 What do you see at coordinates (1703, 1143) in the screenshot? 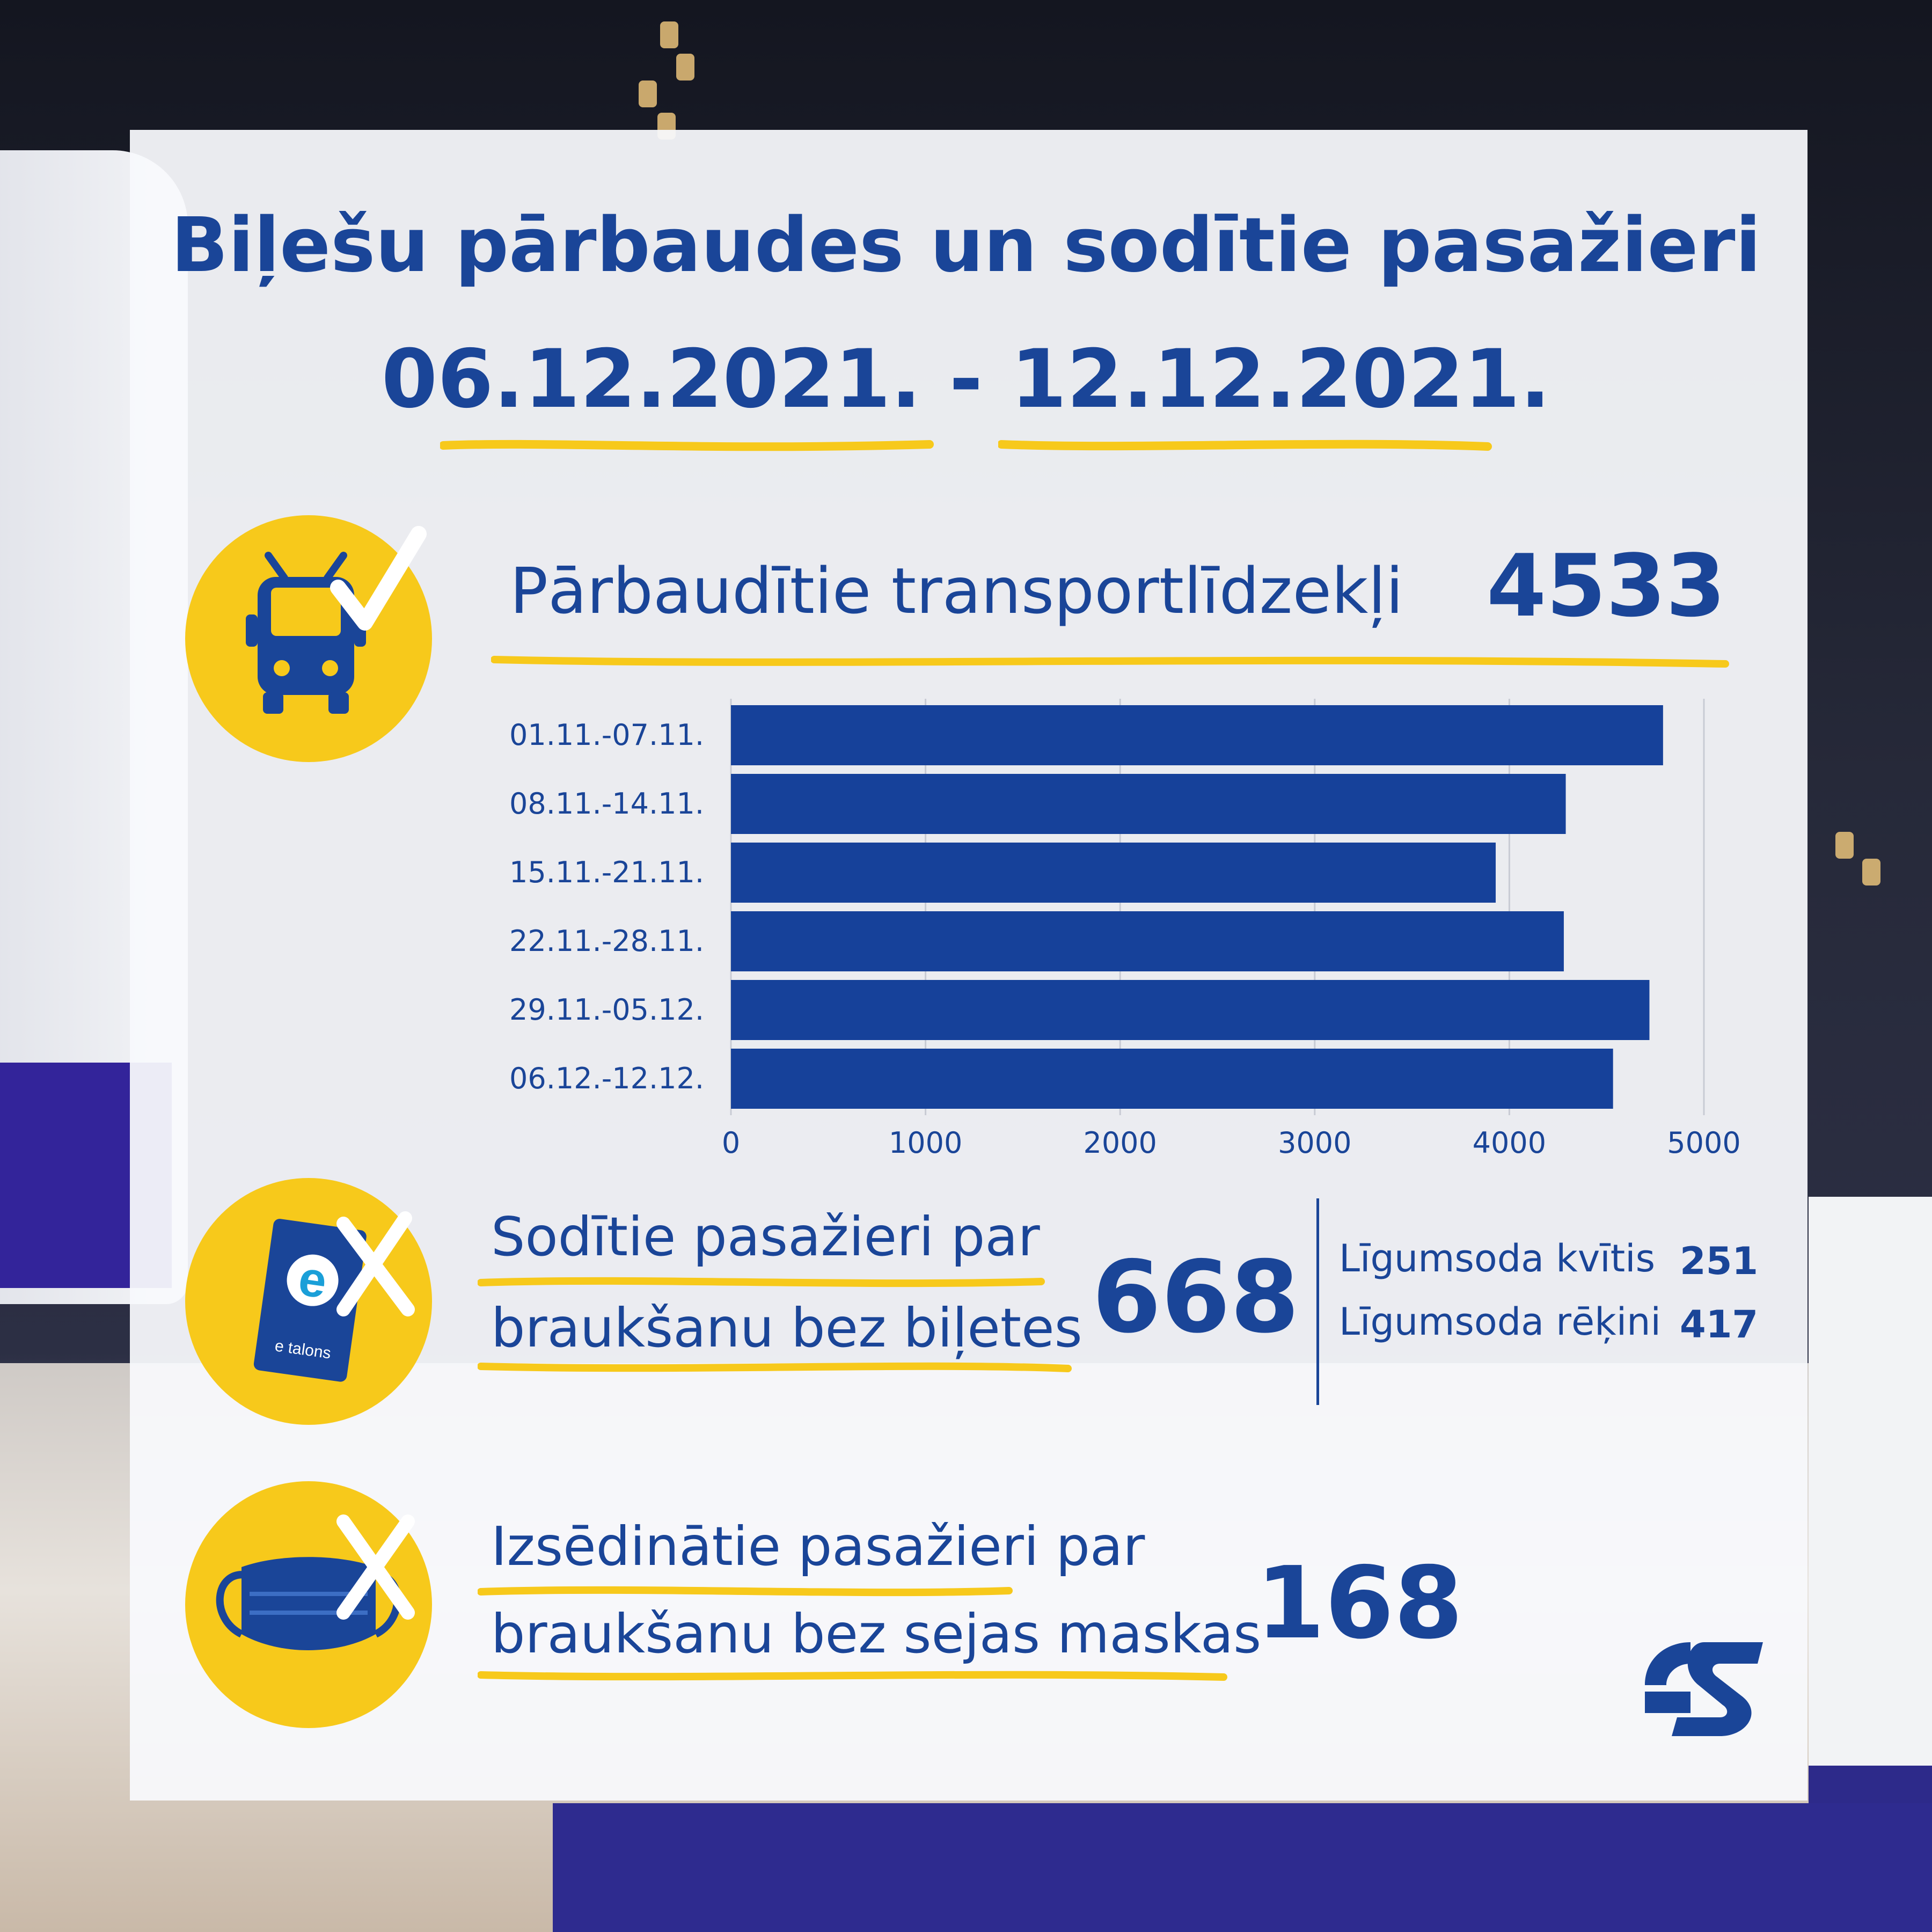
I see `x-tick-label: 5000` at bounding box center [1703, 1143].